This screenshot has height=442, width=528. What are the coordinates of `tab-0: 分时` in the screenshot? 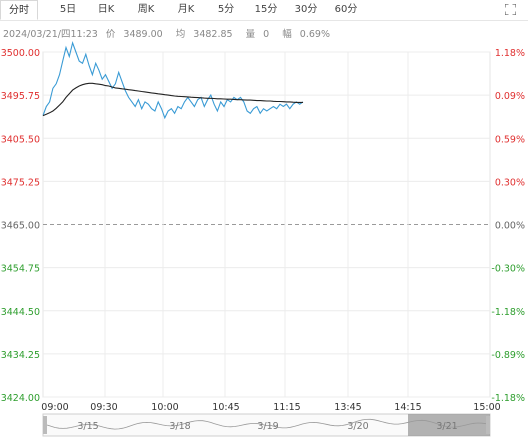 It's located at (19, 10).